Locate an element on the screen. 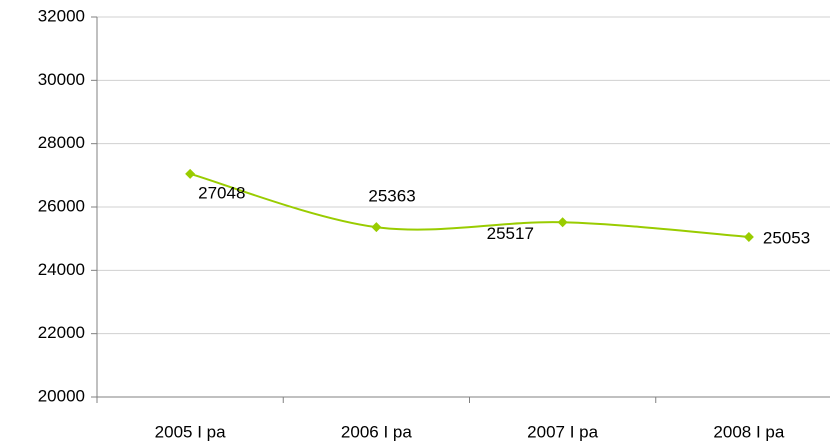 The width and height of the screenshot is (830, 446). y-tick-label: 26000 is located at coordinates (61, 205).